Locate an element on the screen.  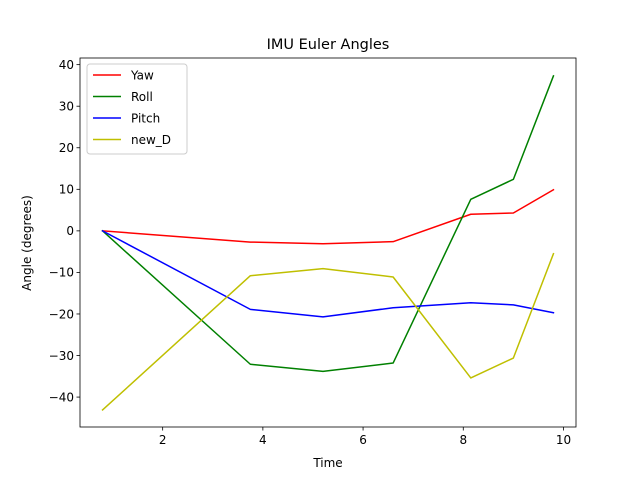
y-tick-label: 10 is located at coordinates (66, 190).